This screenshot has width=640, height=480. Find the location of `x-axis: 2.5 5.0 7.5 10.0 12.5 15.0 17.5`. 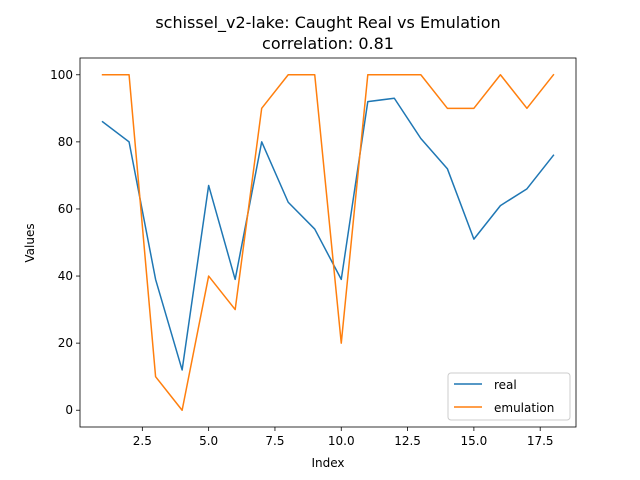

x-axis: 2.5 5.0 7.5 10.0 12.5 15.0 17.5 is located at coordinates (343, 437).